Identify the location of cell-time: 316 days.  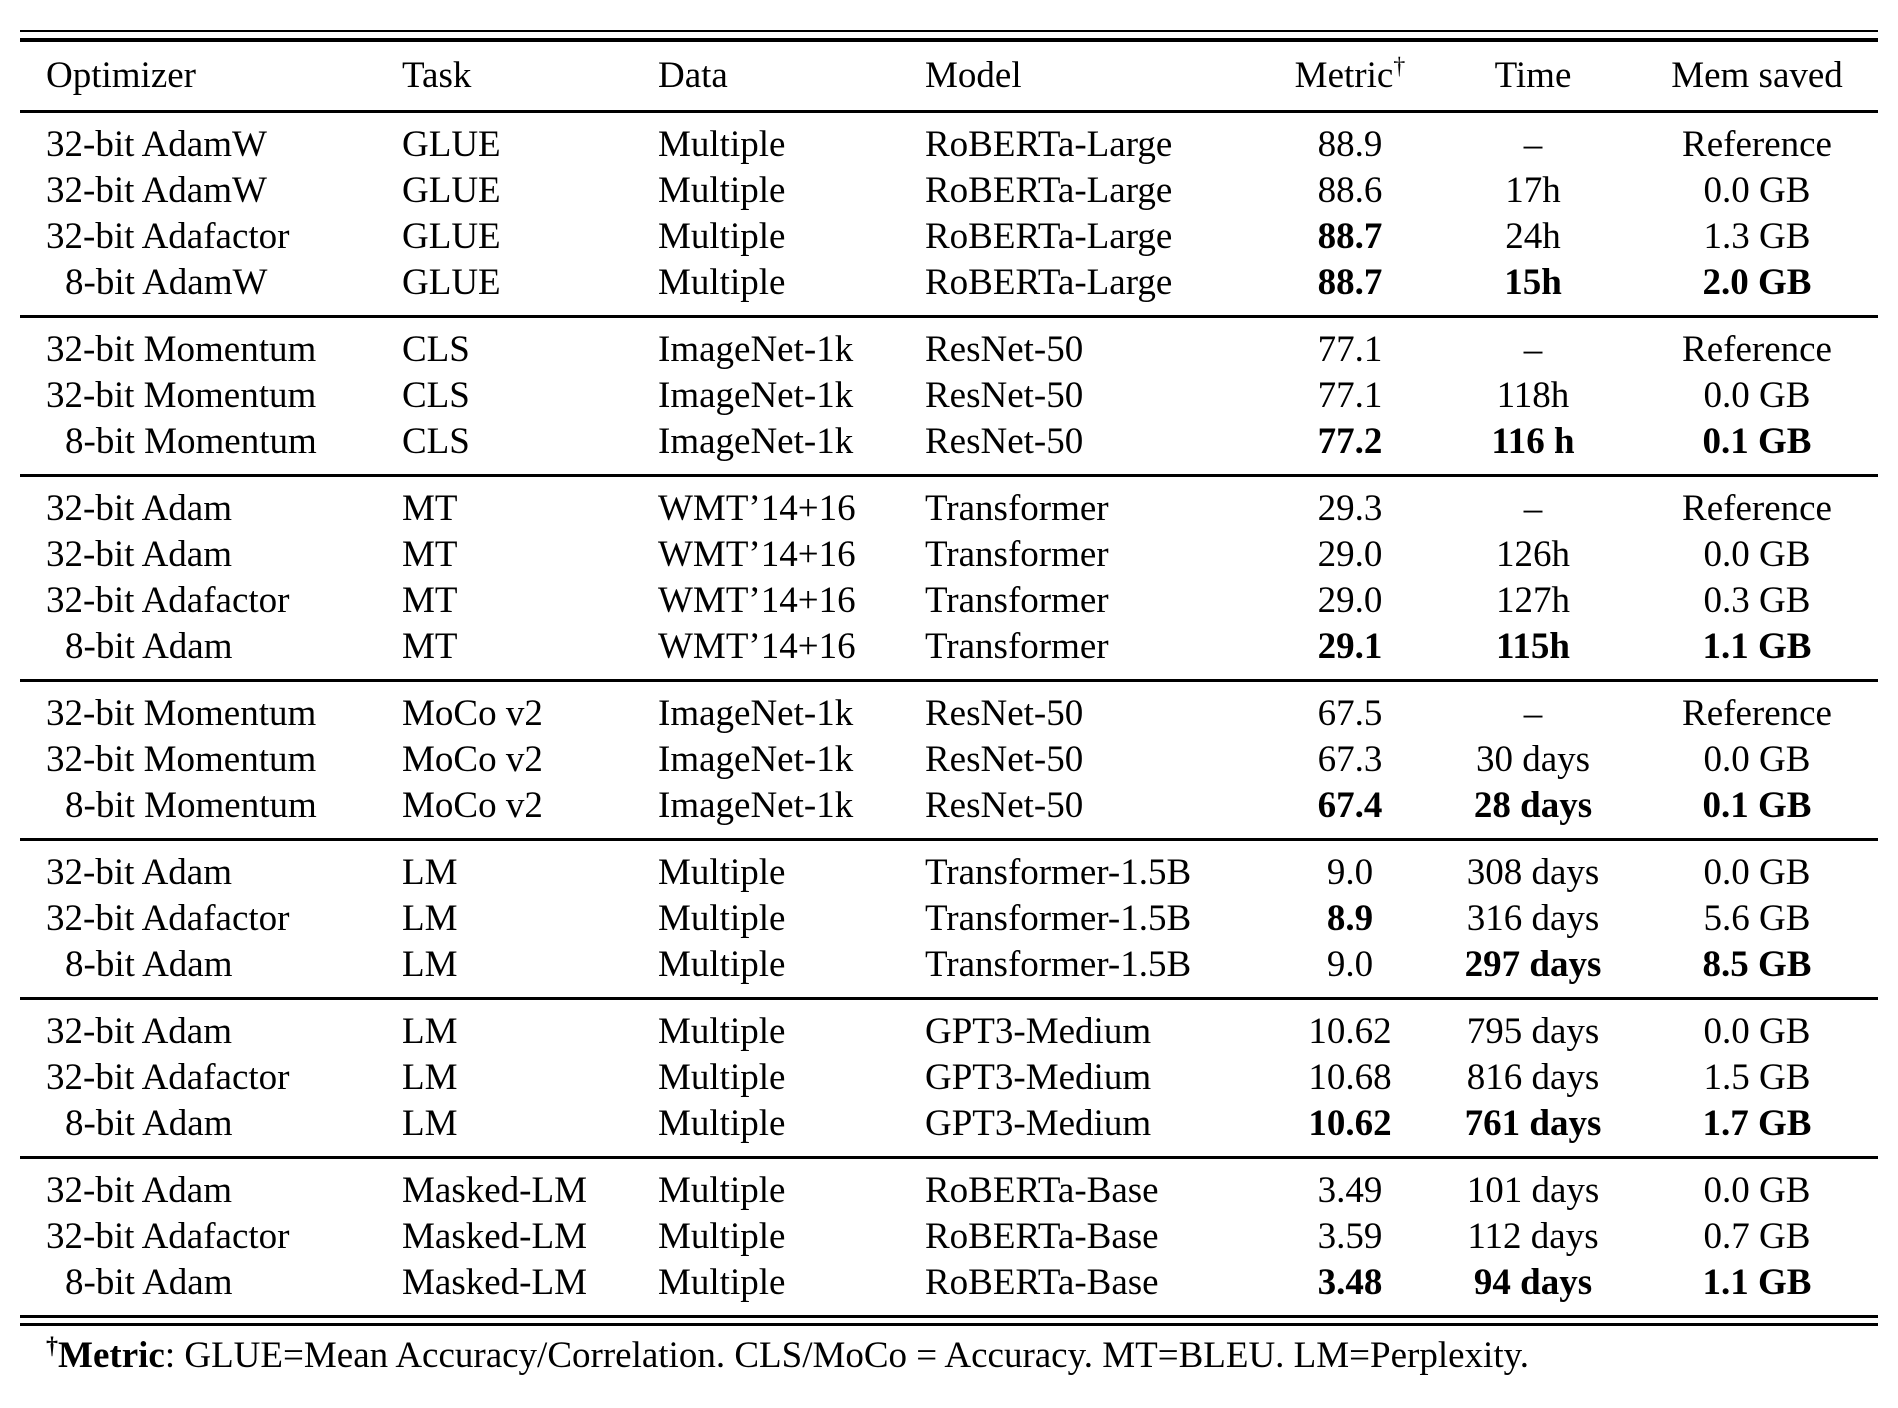
(1533, 918).